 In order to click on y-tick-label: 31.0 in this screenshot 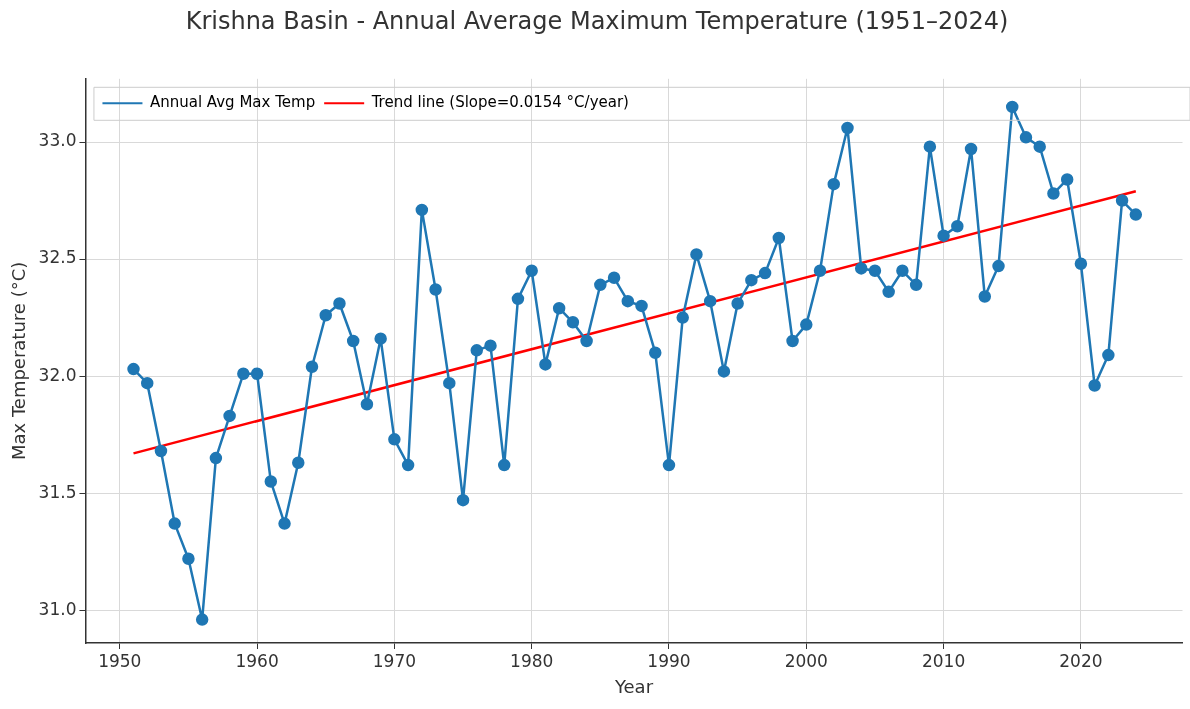, I will do `click(57, 608)`.